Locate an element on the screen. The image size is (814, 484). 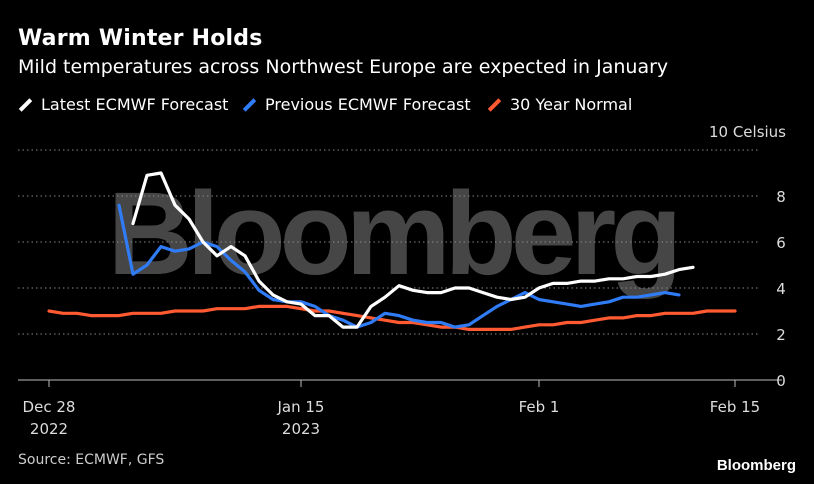
y-tick-label: 6 is located at coordinates (781, 243).